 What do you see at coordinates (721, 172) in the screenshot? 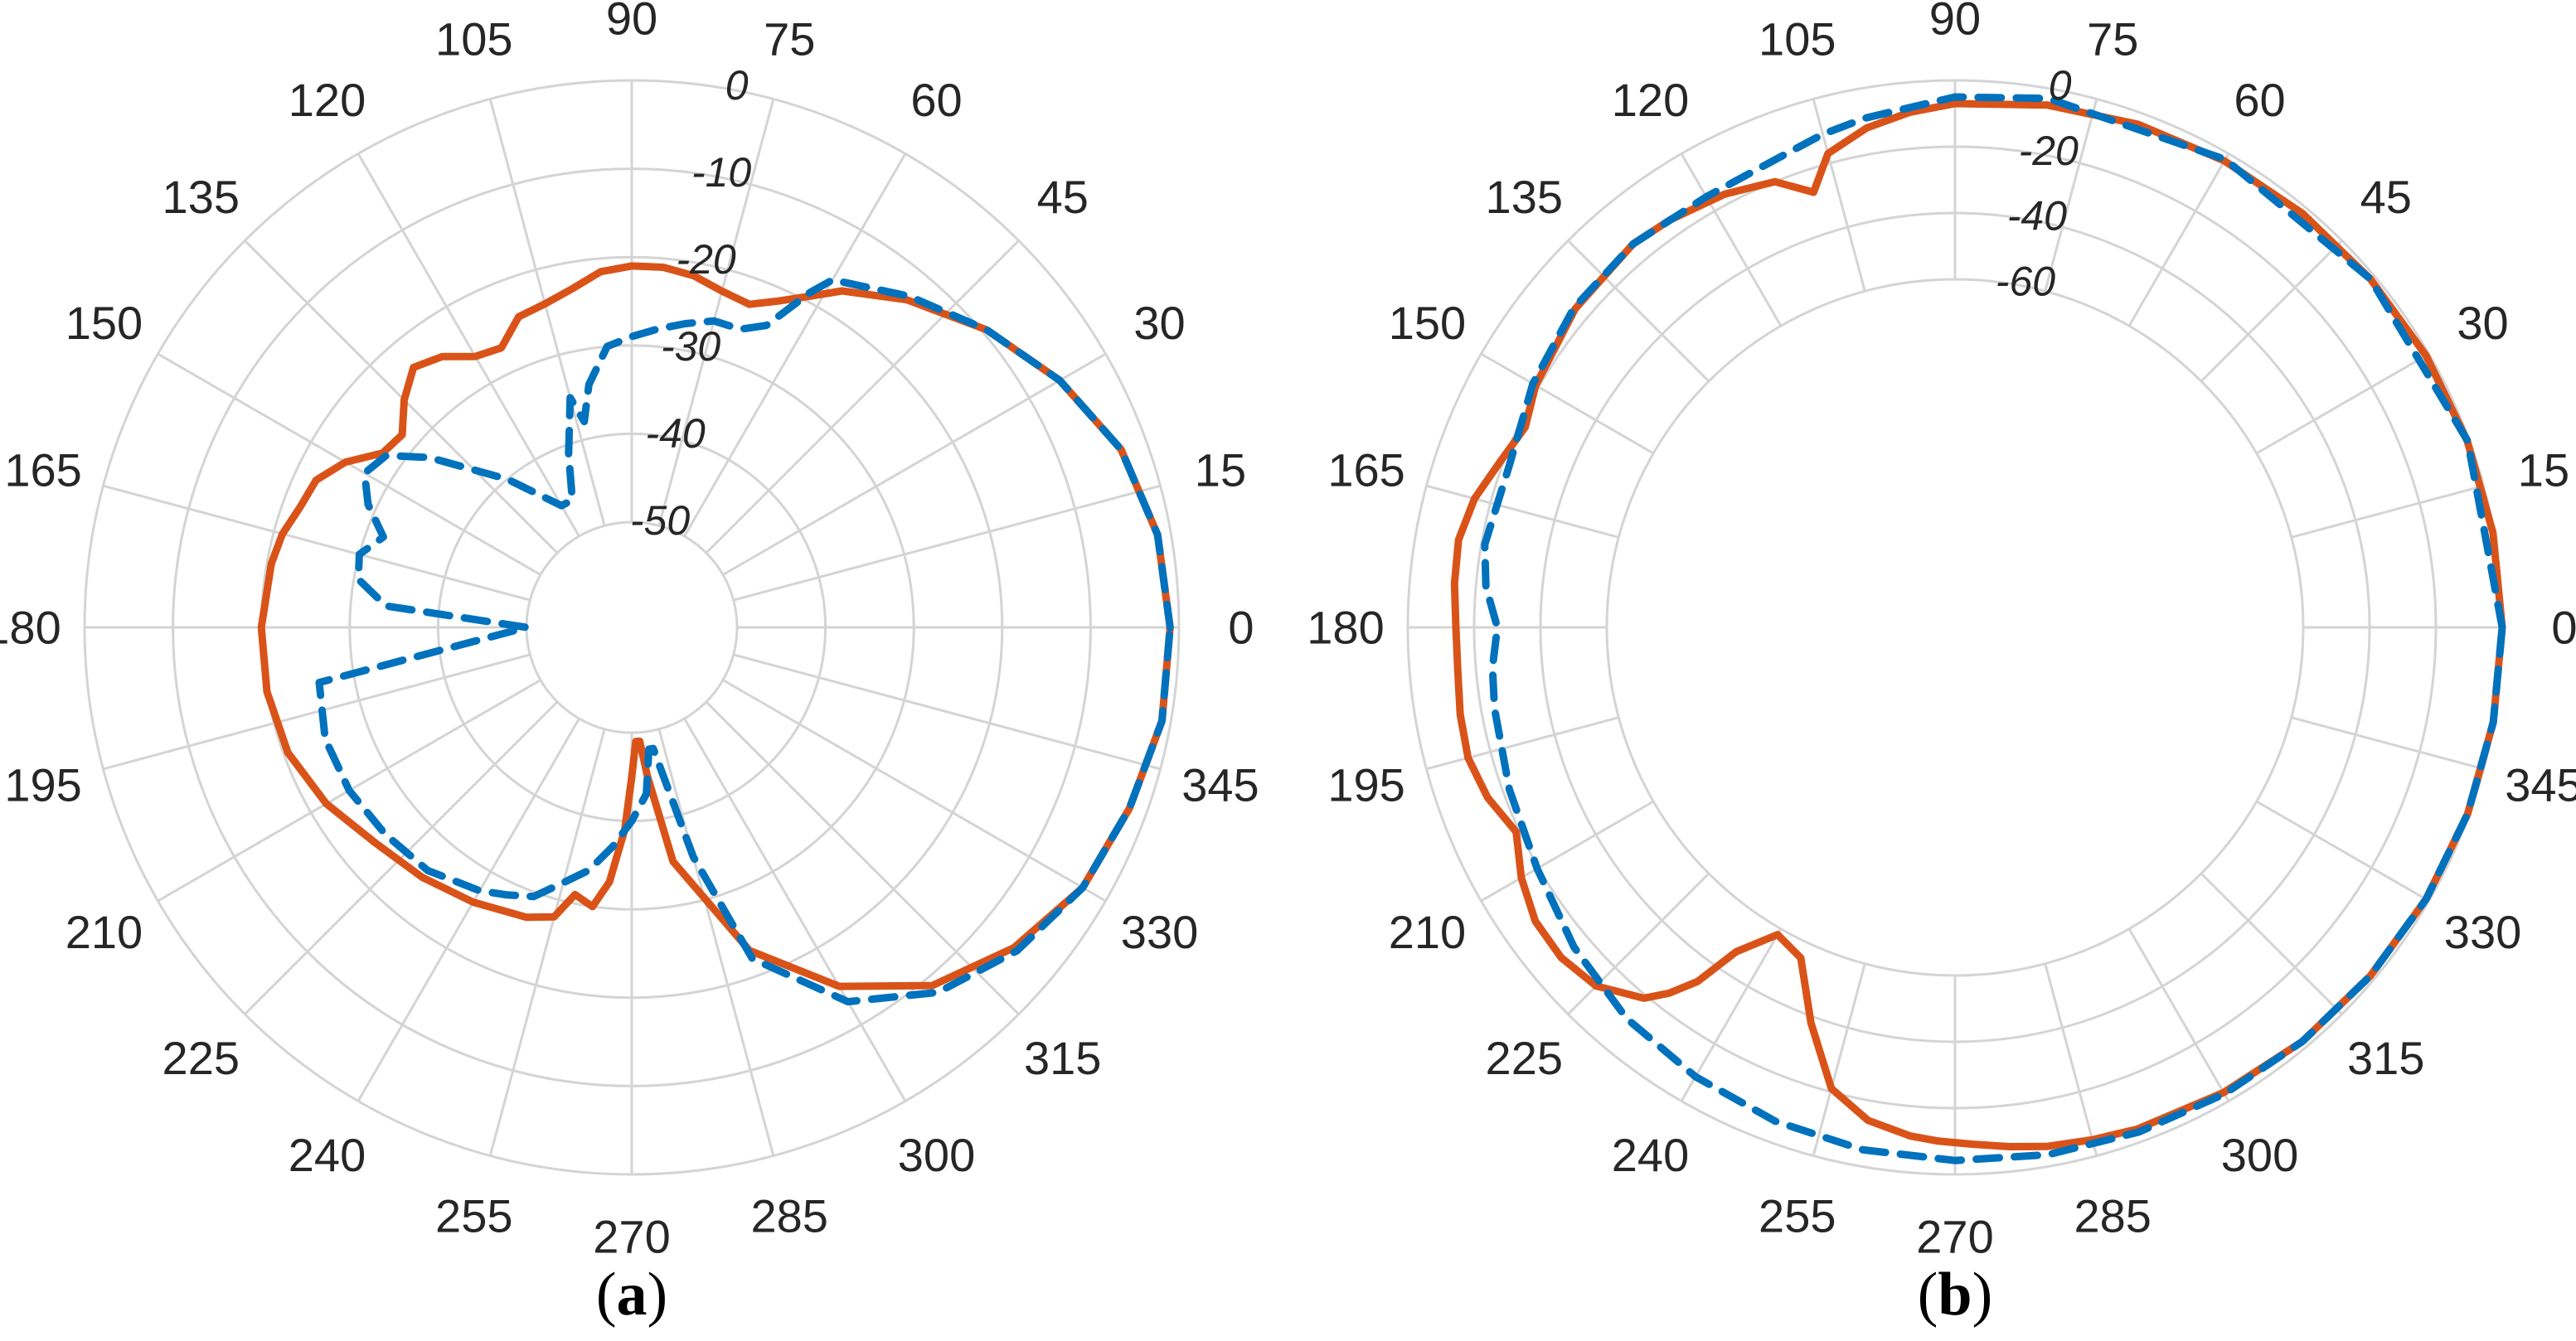
I see `radial-tick-label: -10` at bounding box center [721, 172].